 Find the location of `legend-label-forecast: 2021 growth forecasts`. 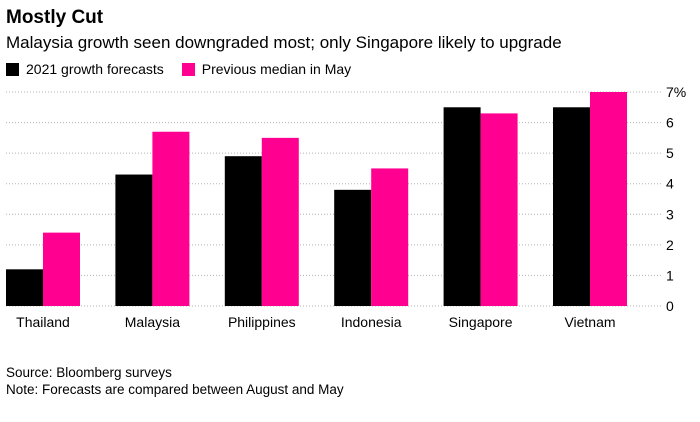

legend-label-forecast: 2021 growth forecasts is located at coordinates (95, 69).